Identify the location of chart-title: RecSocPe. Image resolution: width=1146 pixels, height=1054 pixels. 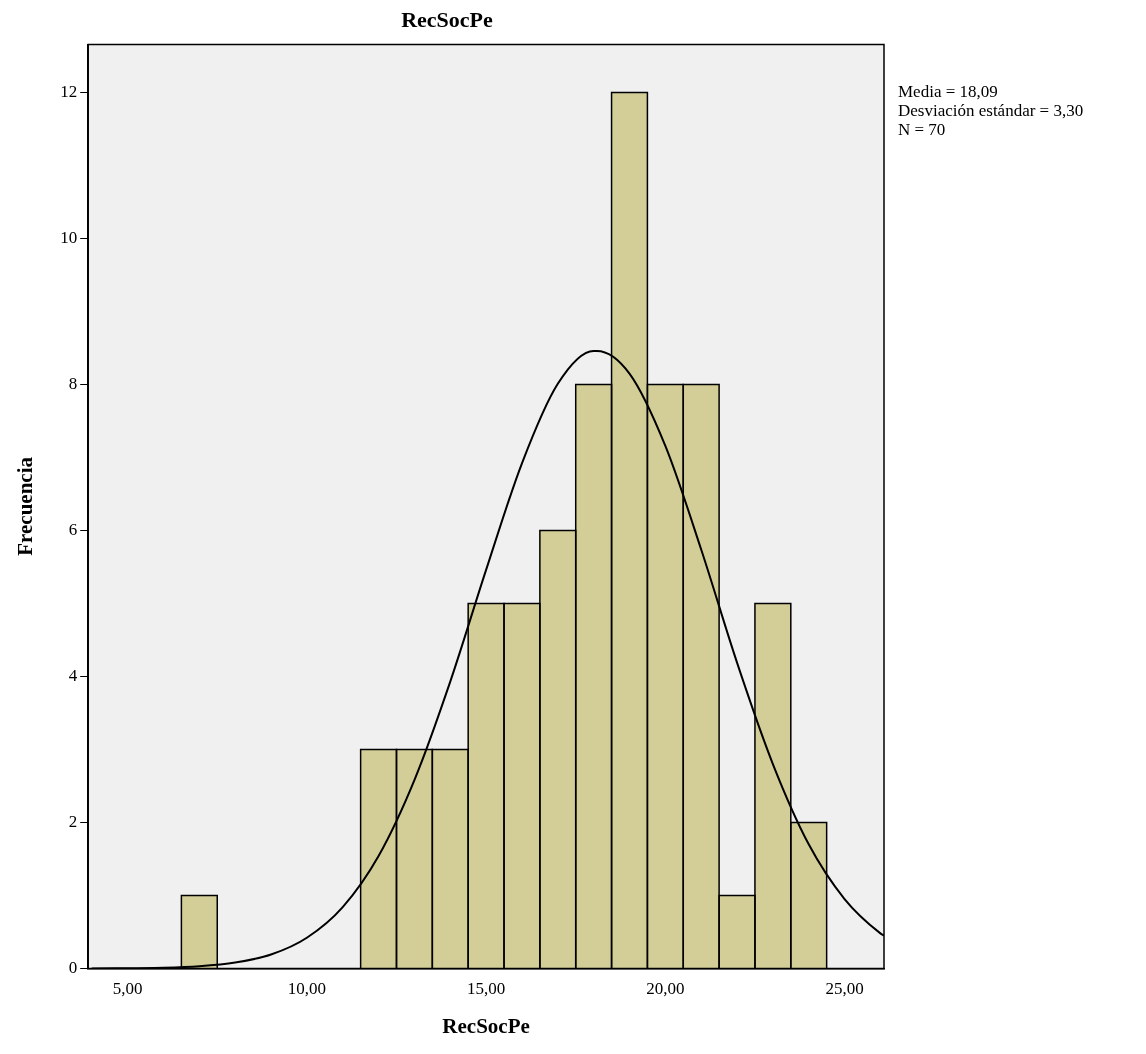
(447, 19).